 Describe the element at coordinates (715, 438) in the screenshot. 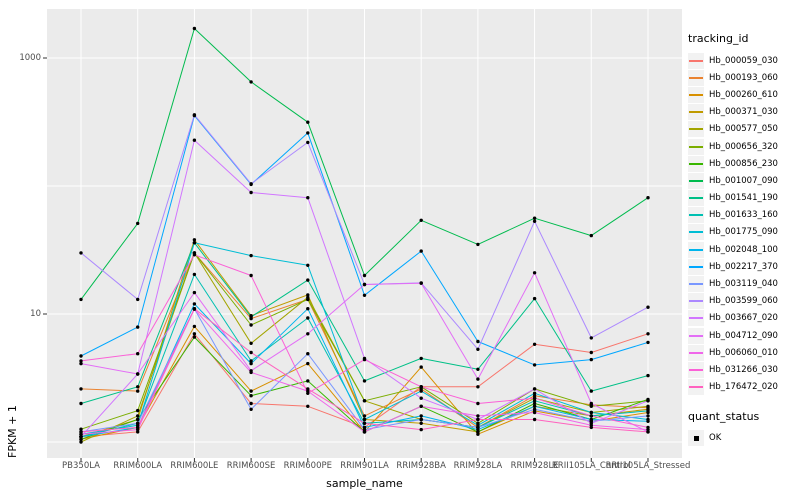

I see `legend-item-label: OK` at that location.